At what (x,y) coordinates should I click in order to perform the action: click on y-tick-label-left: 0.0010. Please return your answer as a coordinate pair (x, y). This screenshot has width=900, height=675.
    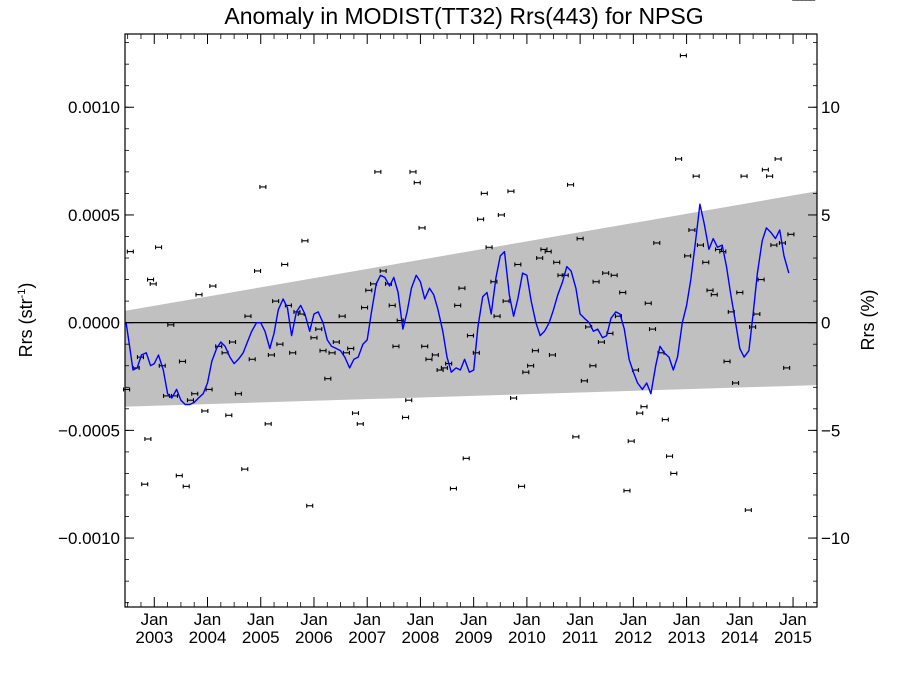
    Looking at the image, I should click on (94, 107).